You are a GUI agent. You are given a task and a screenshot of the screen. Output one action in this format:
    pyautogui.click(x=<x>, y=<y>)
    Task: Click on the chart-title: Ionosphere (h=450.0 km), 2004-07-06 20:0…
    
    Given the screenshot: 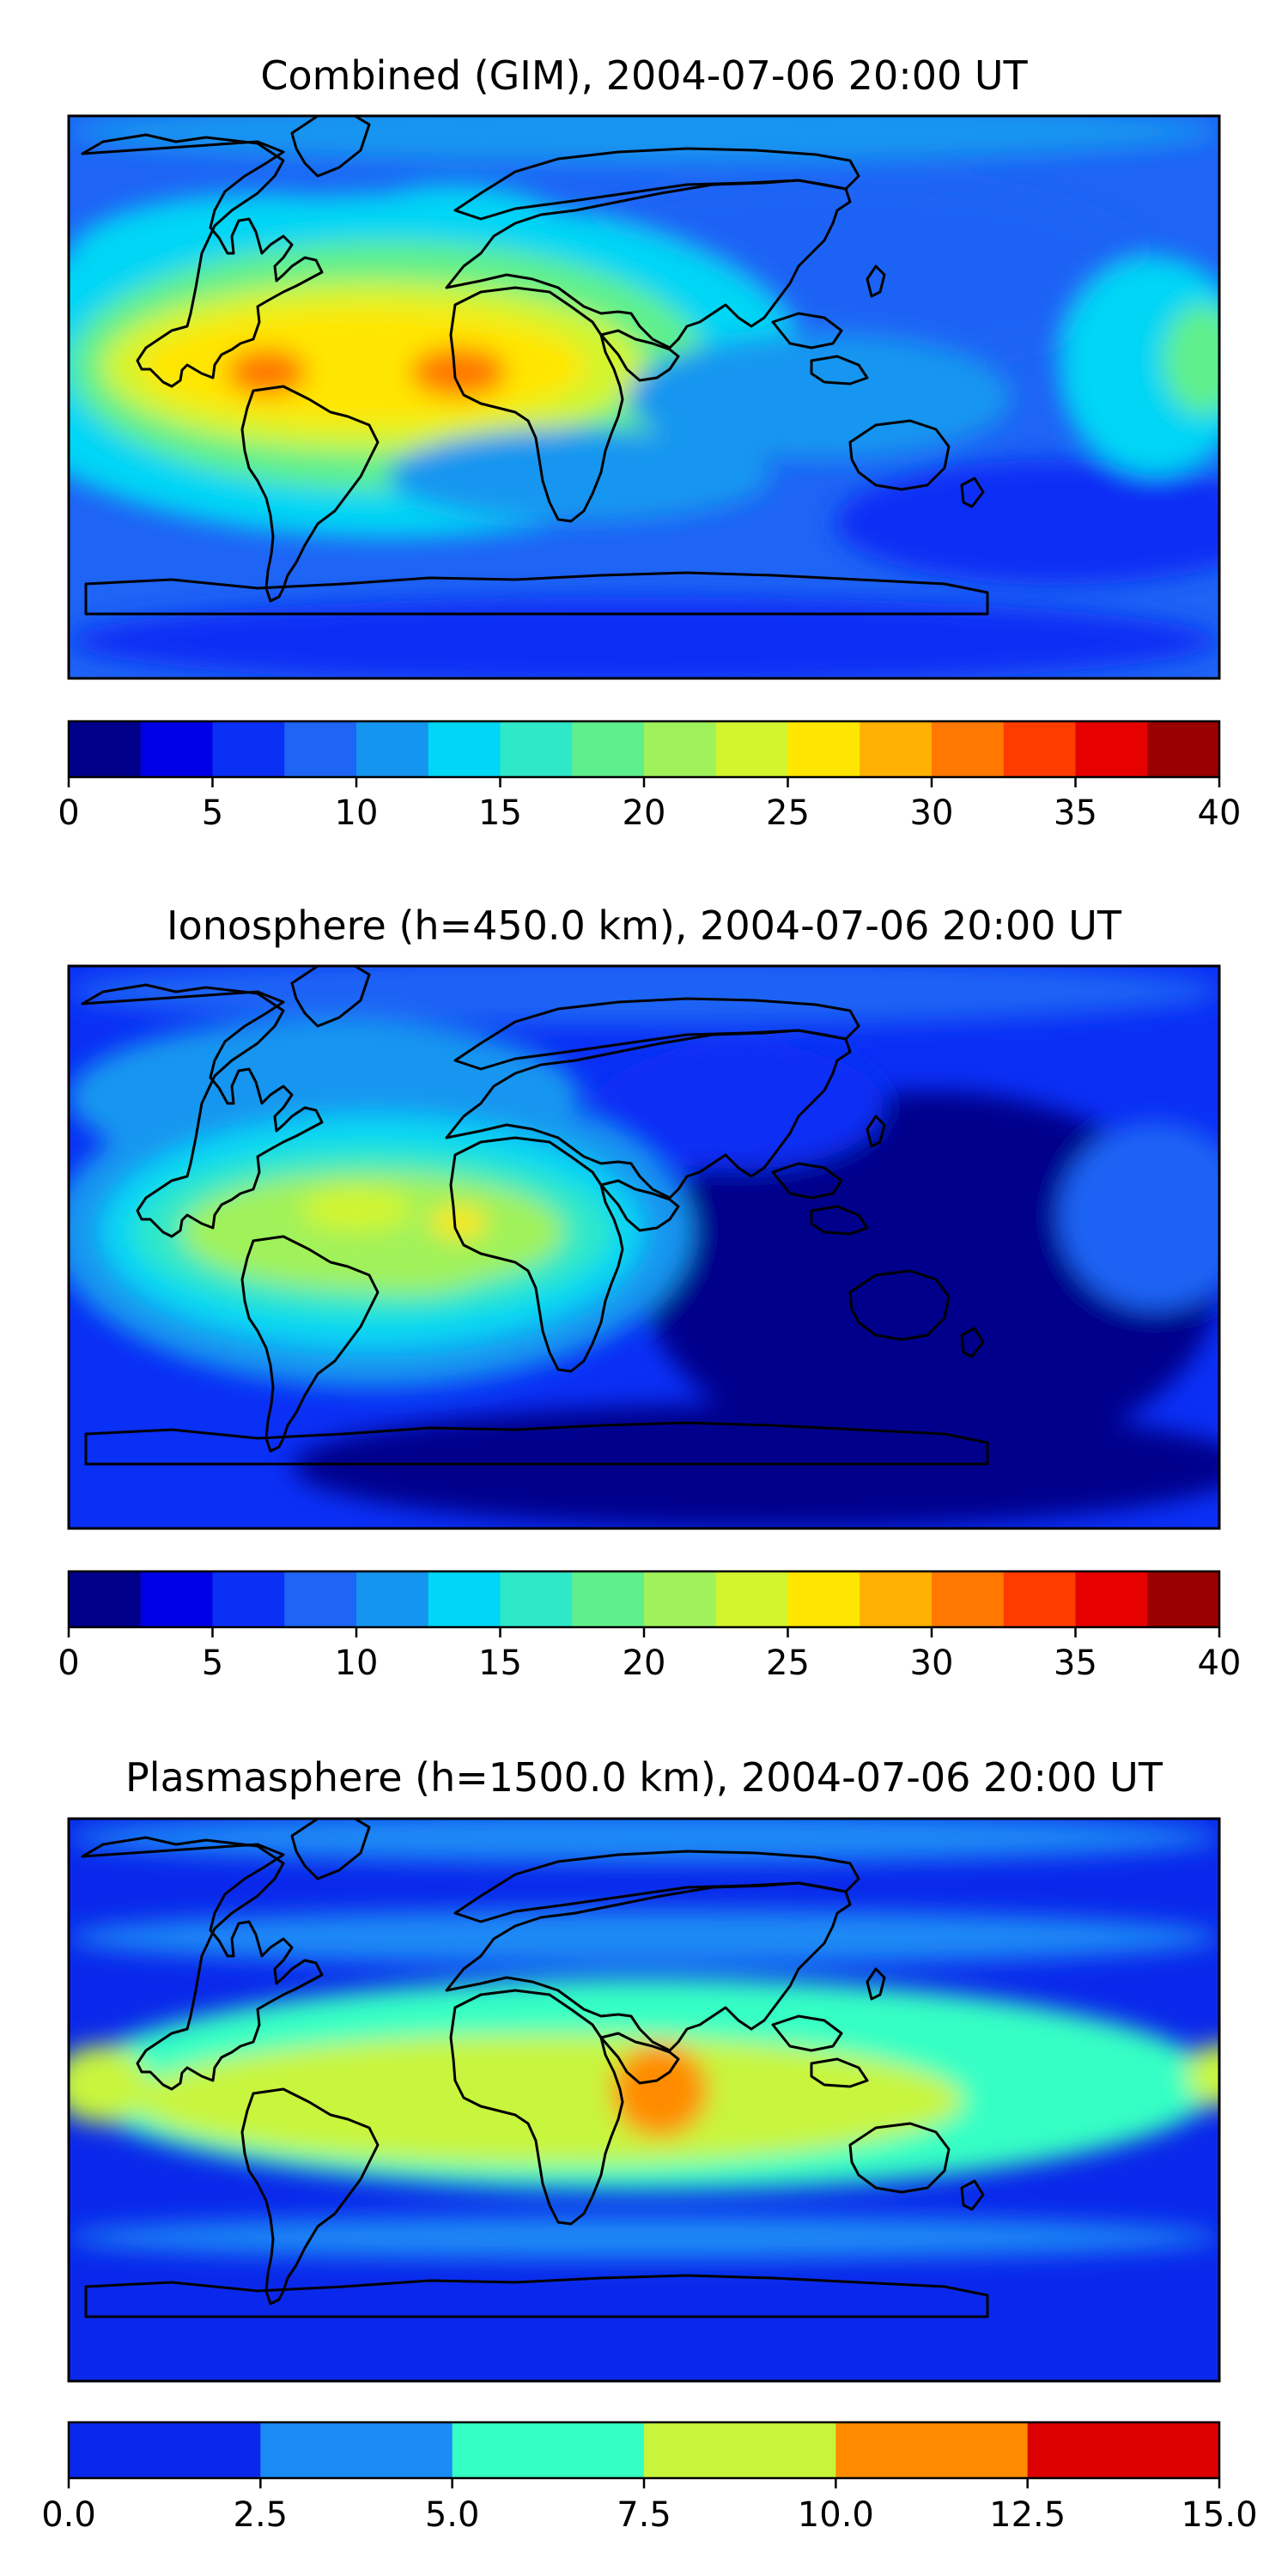 What is the action you would take?
    pyautogui.click(x=644, y=925)
    